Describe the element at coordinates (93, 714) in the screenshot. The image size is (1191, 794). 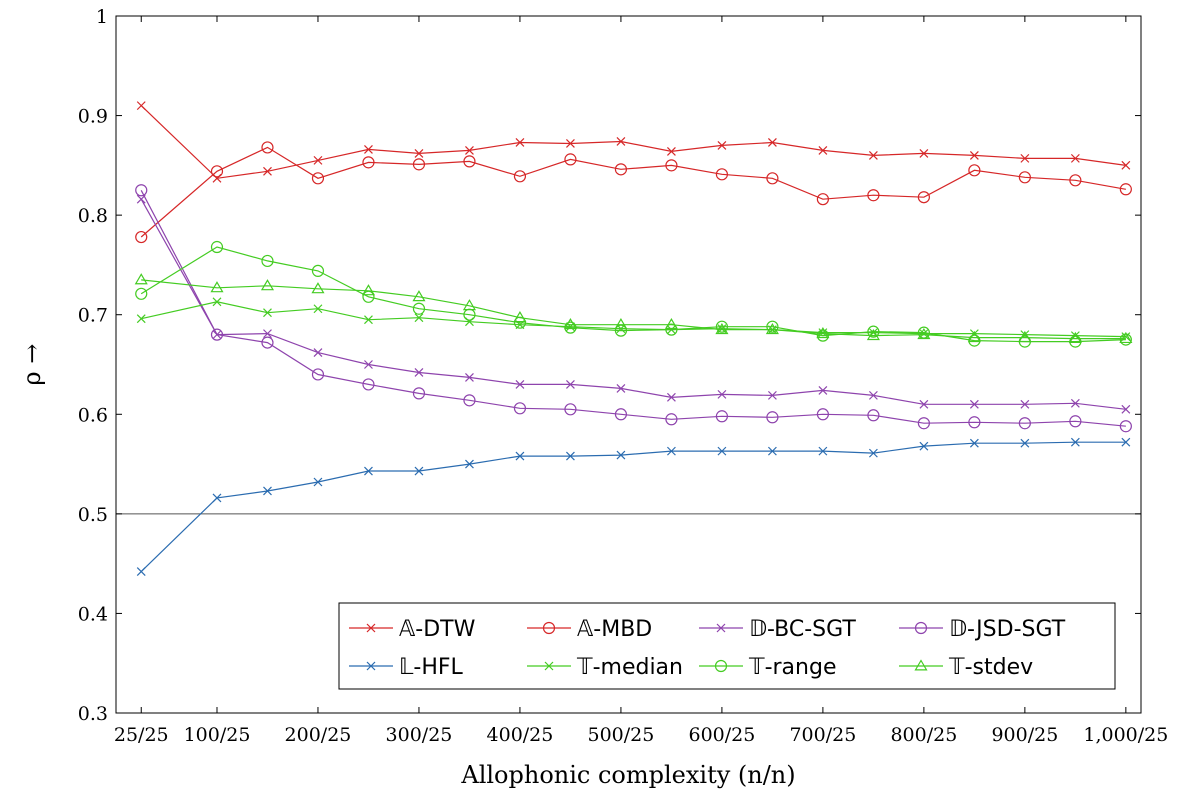
I see `y-tick-label: 0.3` at that location.